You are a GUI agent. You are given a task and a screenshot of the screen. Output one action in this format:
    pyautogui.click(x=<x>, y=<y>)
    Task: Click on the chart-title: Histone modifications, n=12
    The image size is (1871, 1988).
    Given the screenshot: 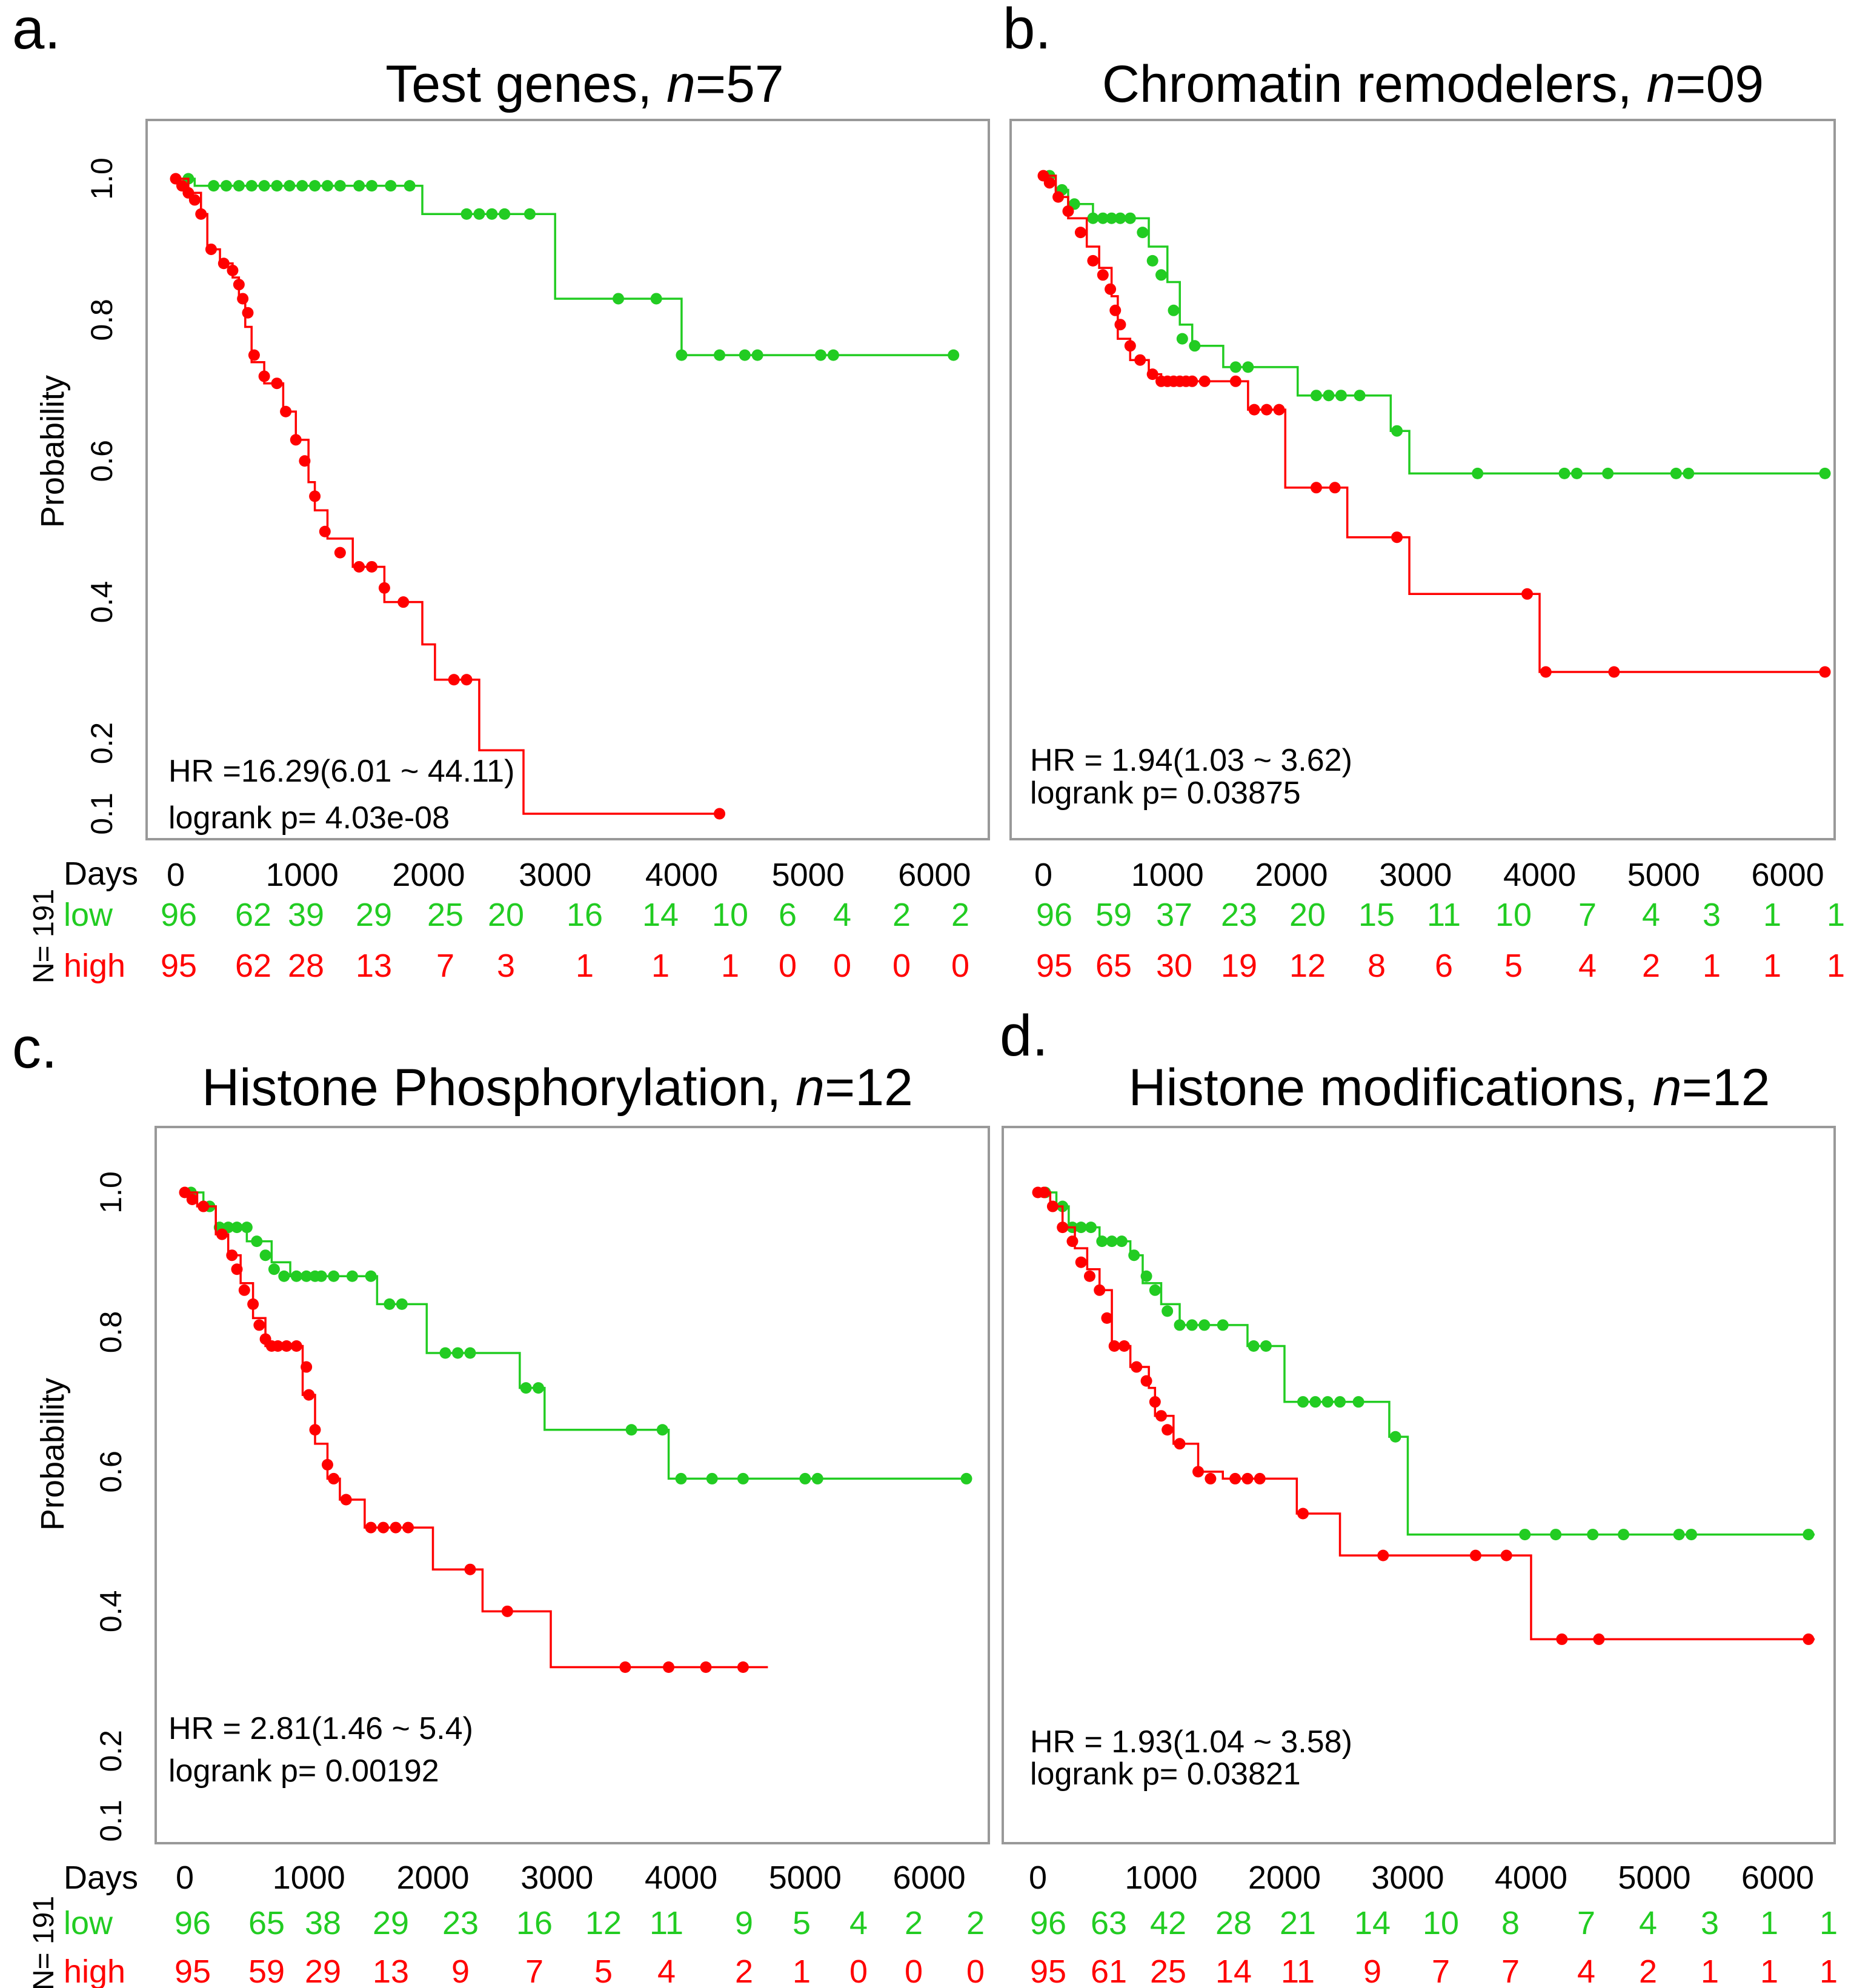 What is the action you would take?
    pyautogui.click(x=1450, y=1088)
    